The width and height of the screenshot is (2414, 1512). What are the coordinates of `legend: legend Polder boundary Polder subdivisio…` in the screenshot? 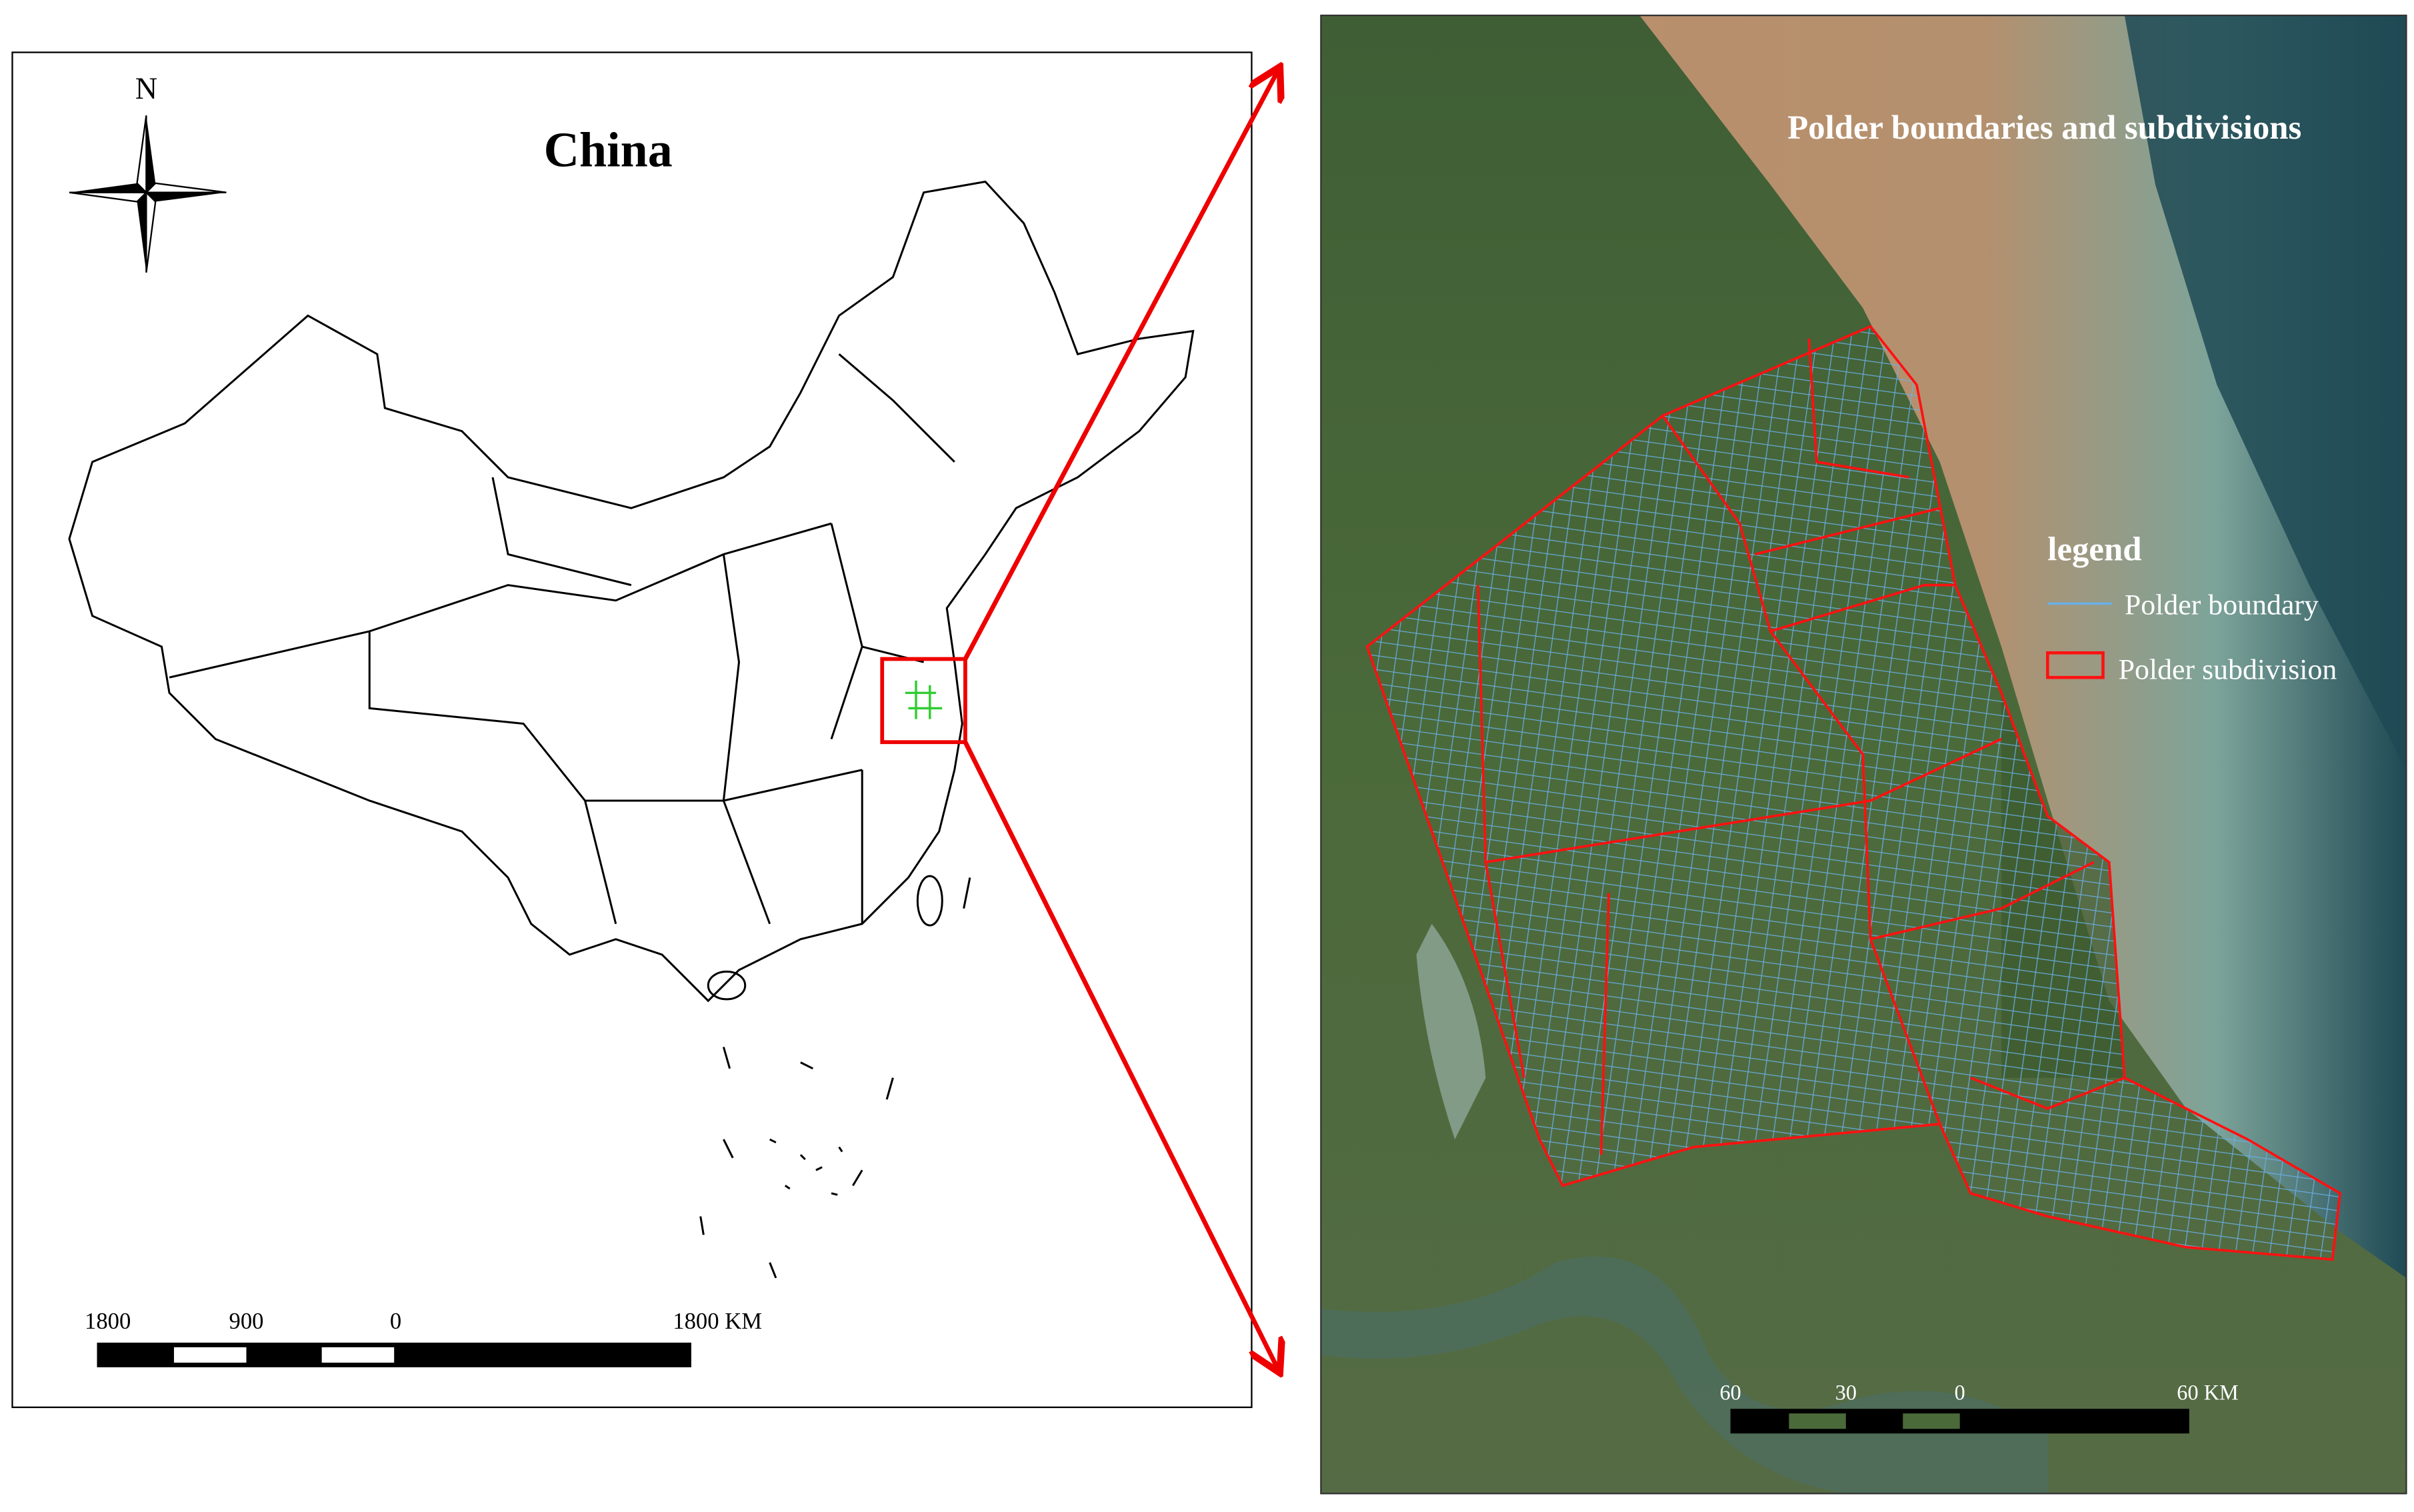 It's located at (2191, 608).